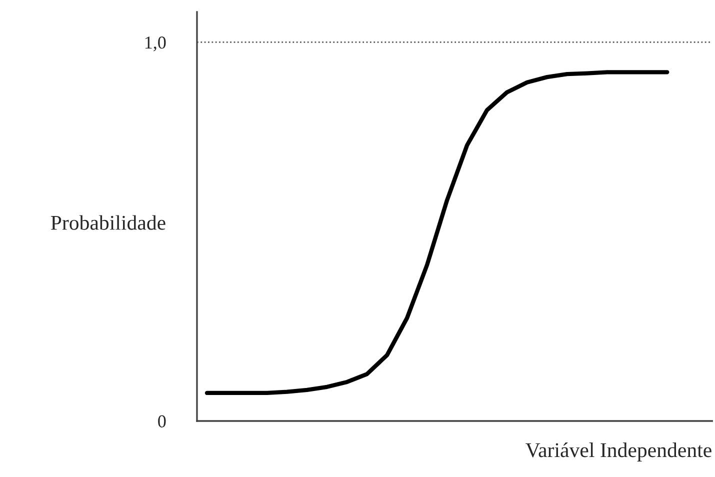 The width and height of the screenshot is (715, 477). What do you see at coordinates (108, 222) in the screenshot?
I see `y-axis-title: Probabilidade` at bounding box center [108, 222].